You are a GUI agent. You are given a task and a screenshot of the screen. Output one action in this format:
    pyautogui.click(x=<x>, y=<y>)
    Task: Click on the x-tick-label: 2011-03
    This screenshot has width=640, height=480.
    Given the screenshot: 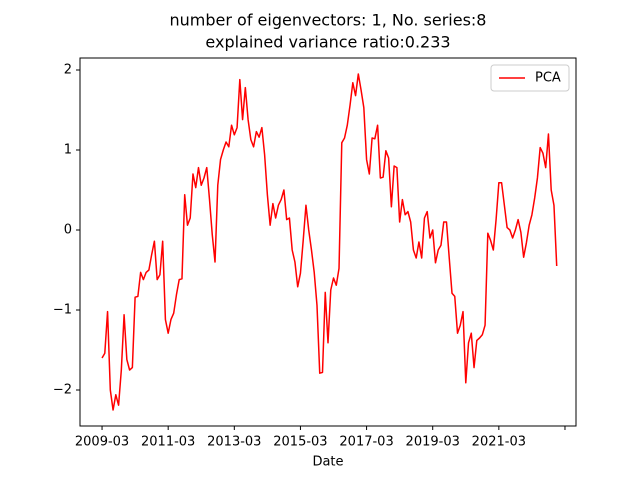 What is the action you would take?
    pyautogui.click(x=168, y=442)
    